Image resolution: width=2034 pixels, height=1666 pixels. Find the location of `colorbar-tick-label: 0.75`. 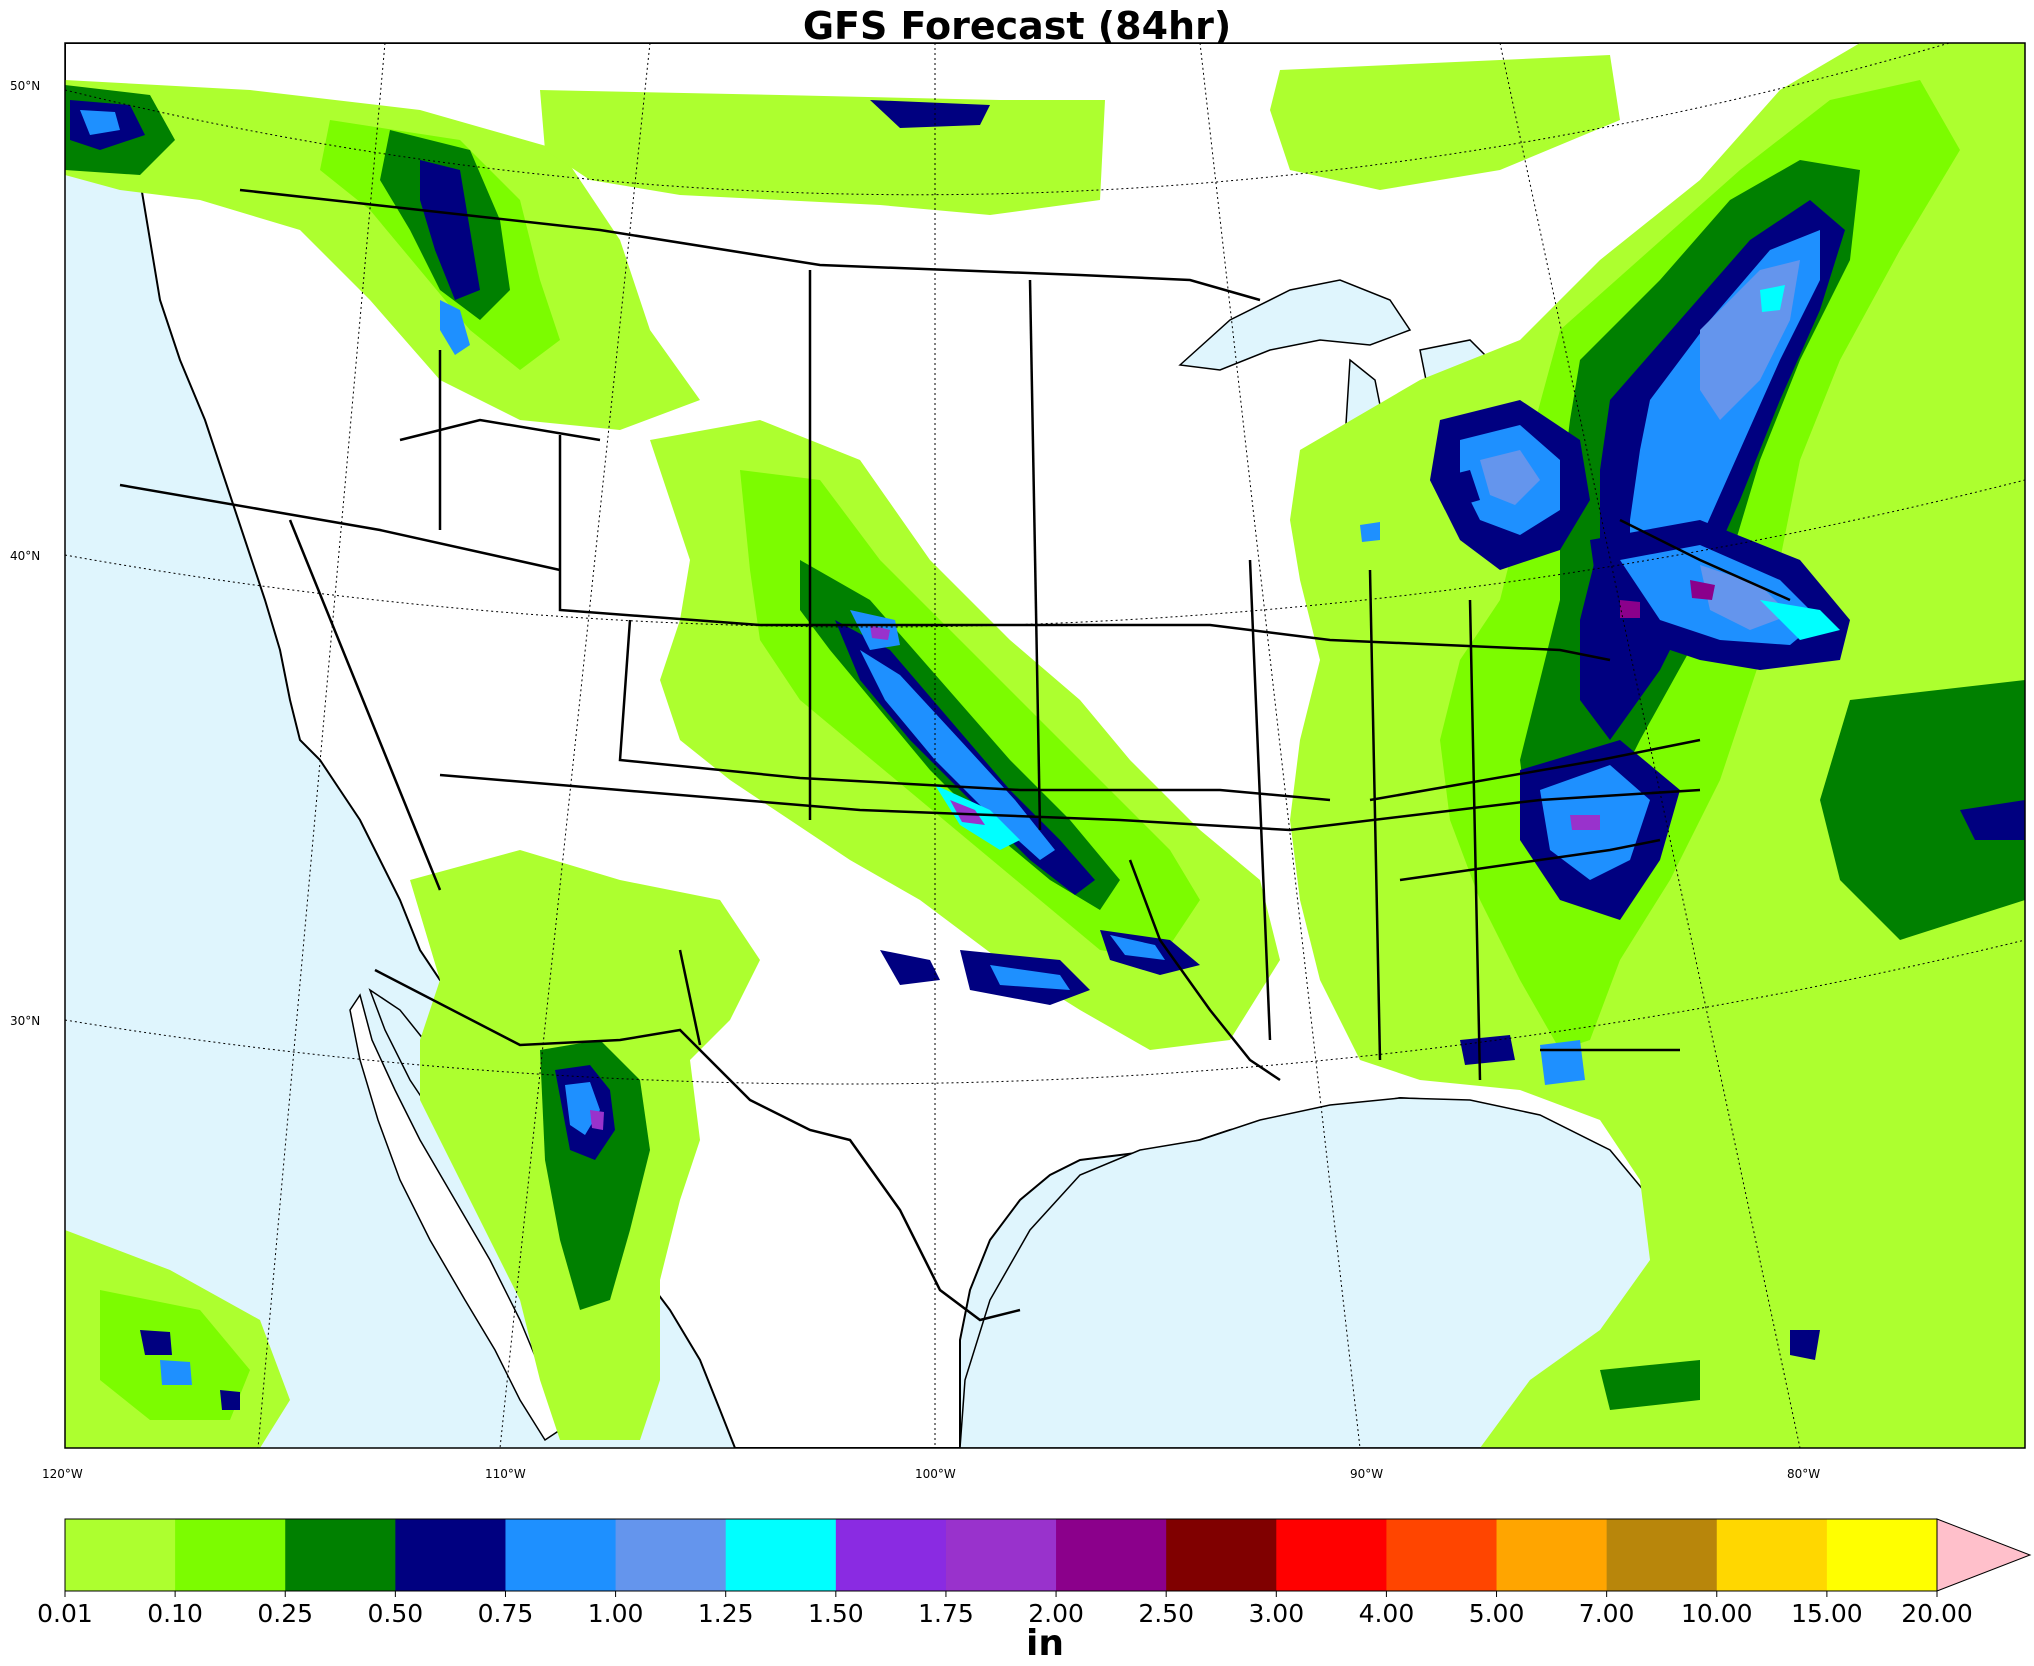

colorbar-tick-label: 0.75 is located at coordinates (506, 1613).